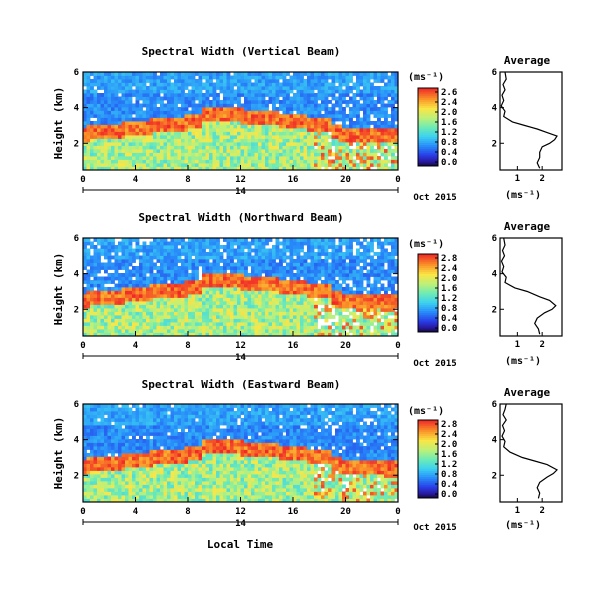 The height and width of the screenshot is (598, 610). Describe the element at coordinates (77, 275) in the screenshot. I see `y-tick-label: 4` at that location.